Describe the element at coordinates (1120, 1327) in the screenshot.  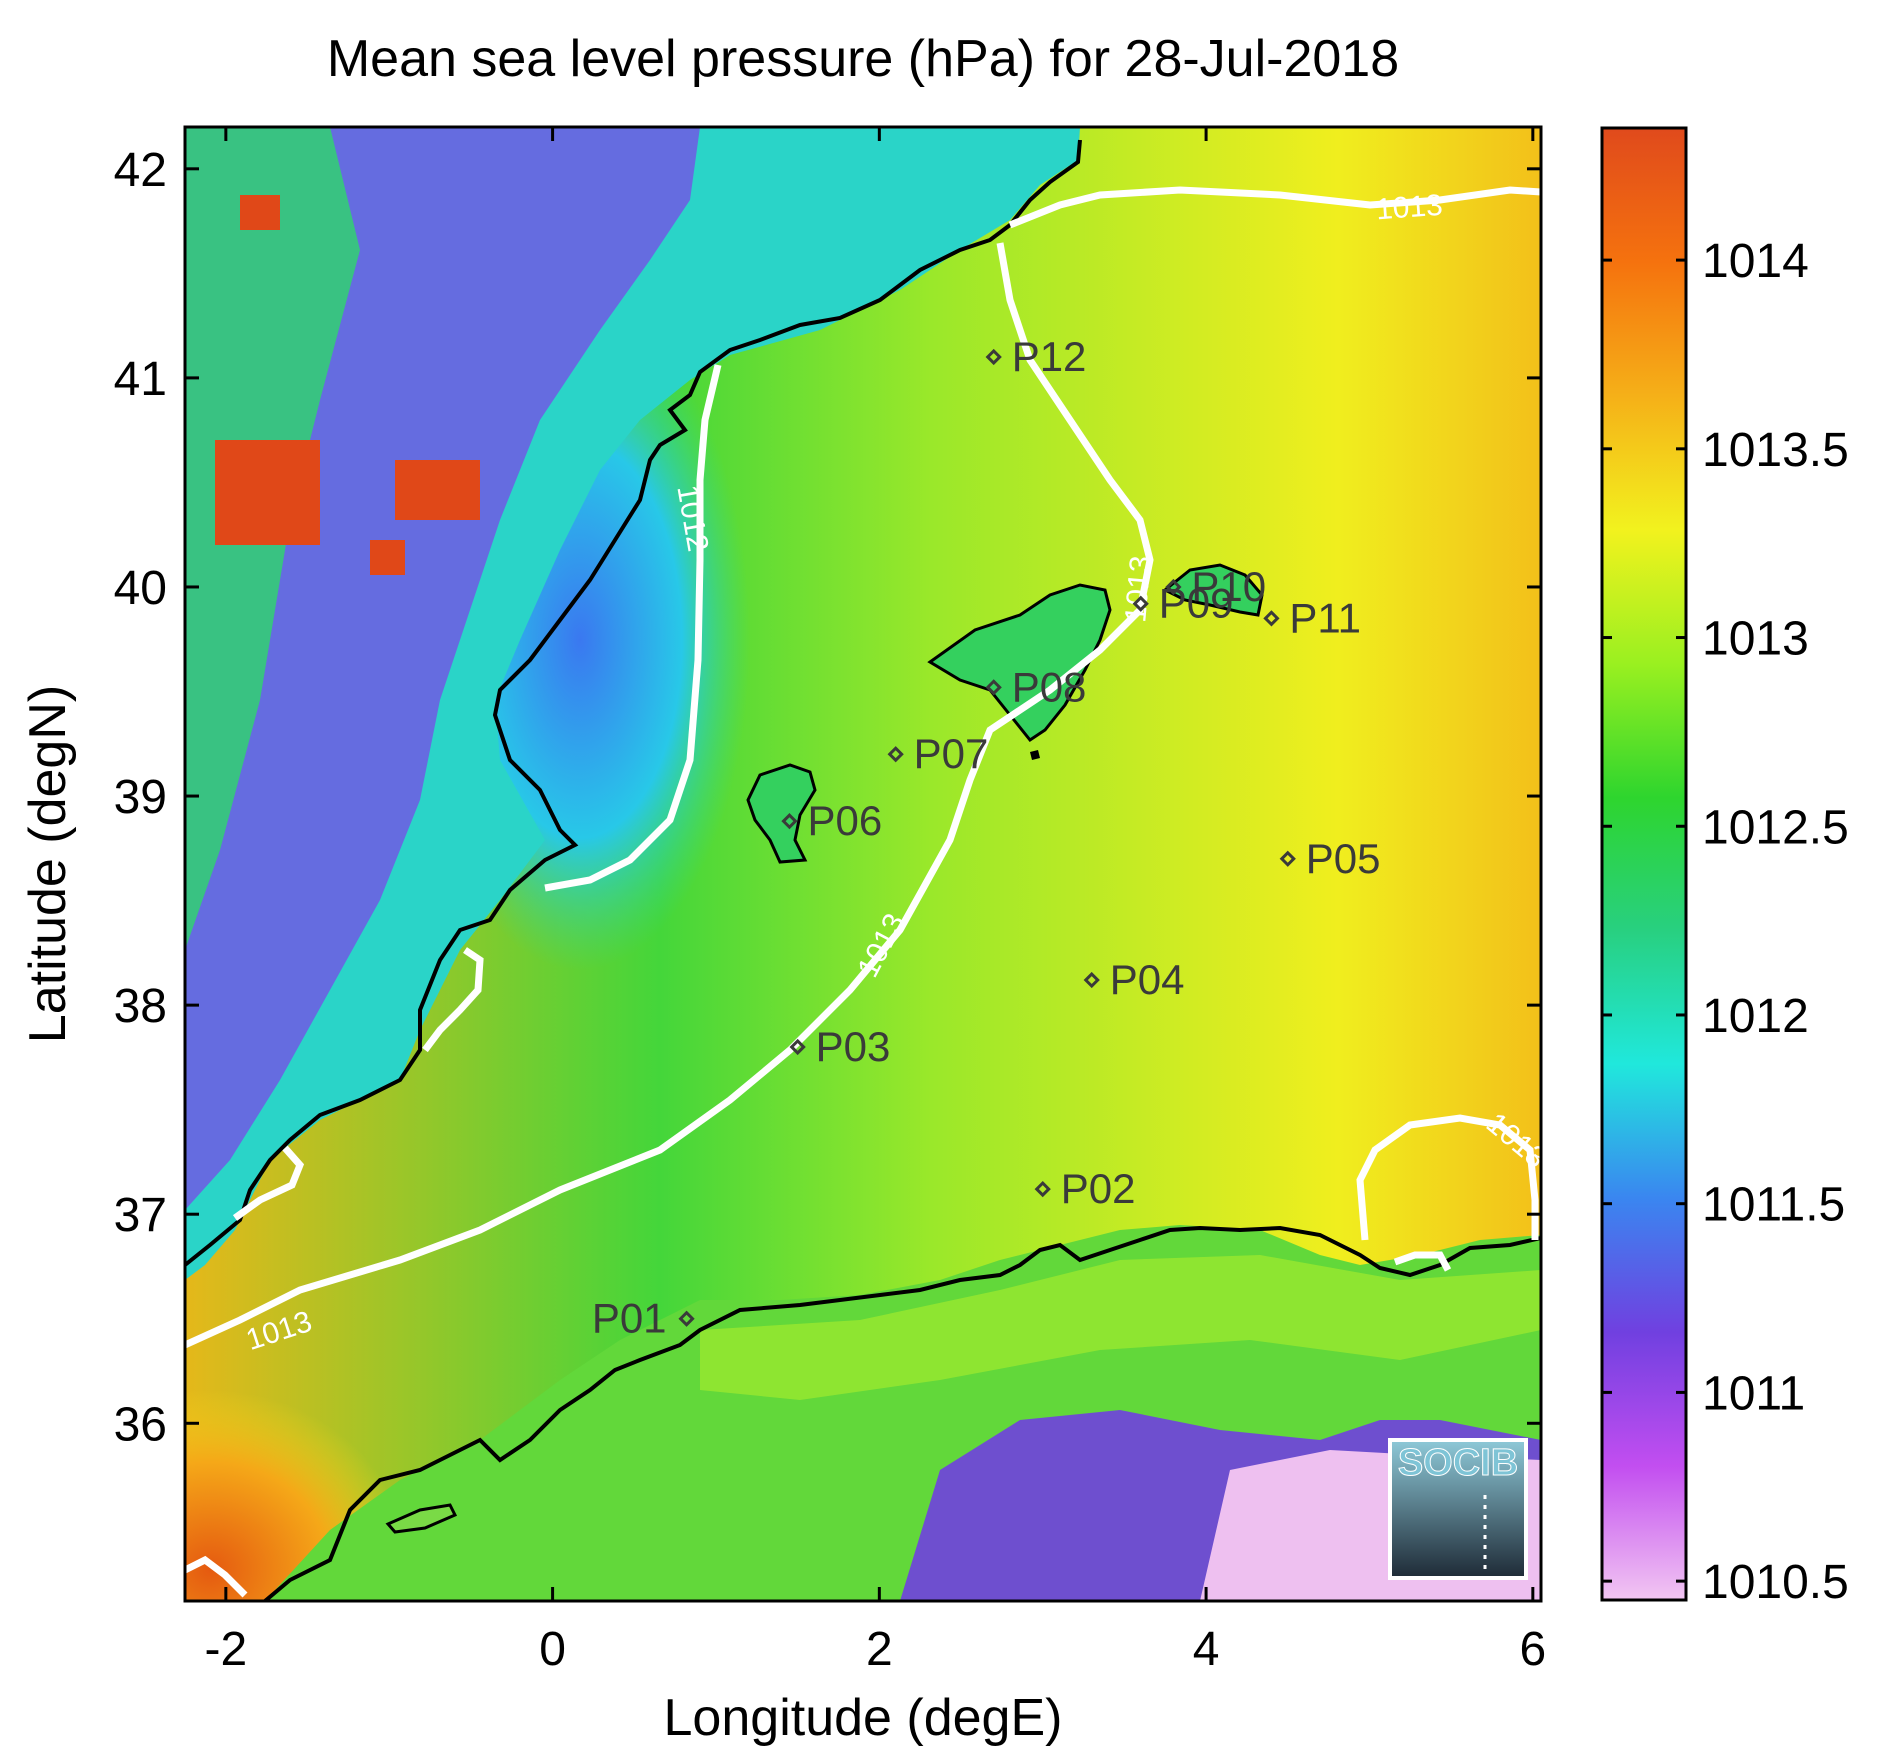
I see `land-africa-coastal` at that location.